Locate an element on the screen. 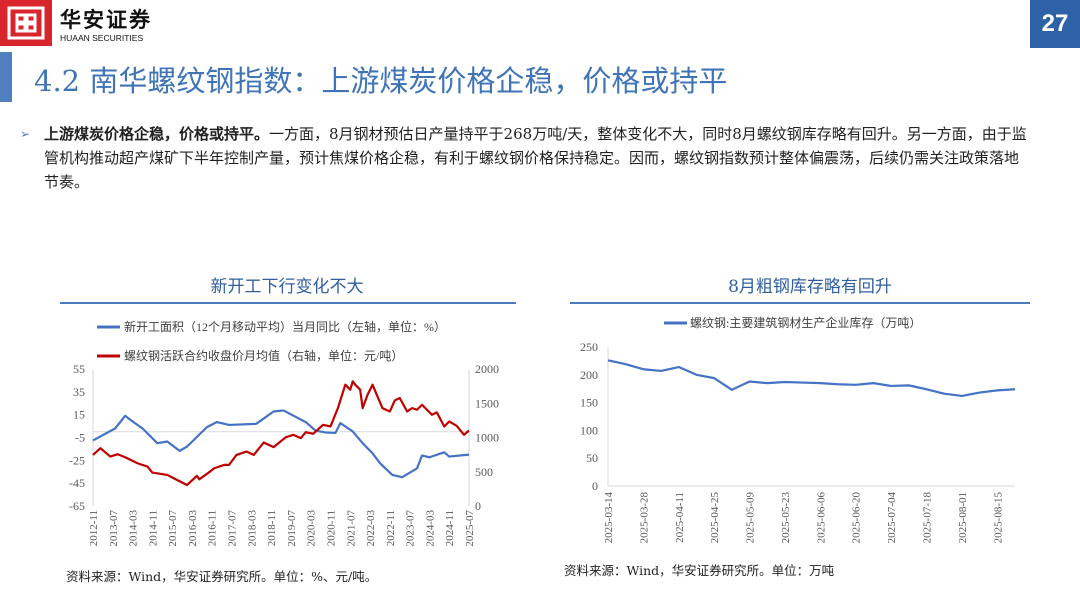  x-tick-label: 2019-07 is located at coordinates (292, 528).